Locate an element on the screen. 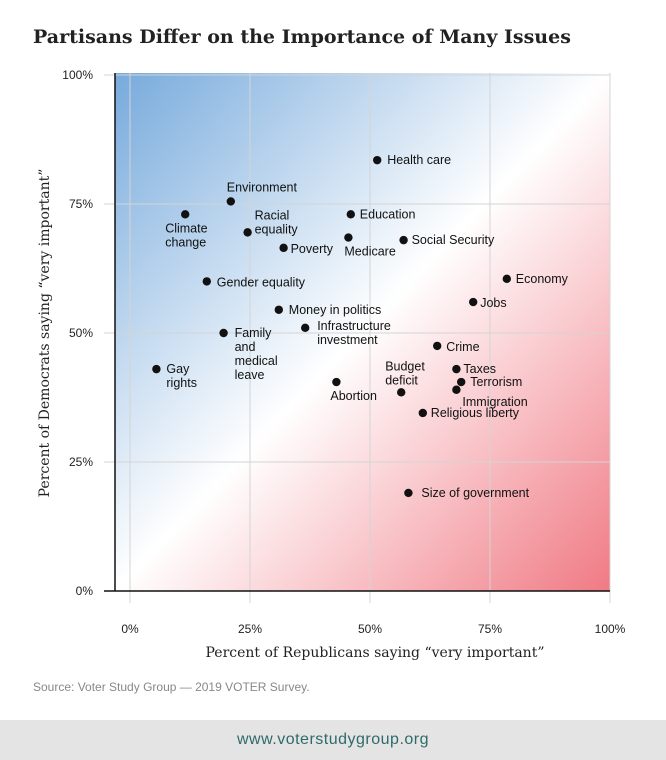  data-point: Social Security is located at coordinates (447, 240).